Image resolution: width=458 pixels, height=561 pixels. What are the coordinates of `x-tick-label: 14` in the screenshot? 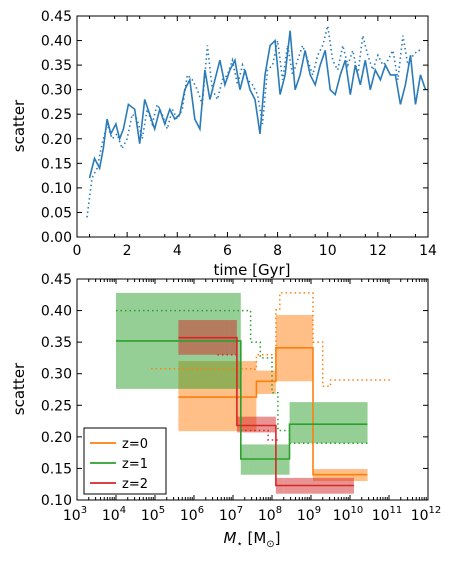 It's located at (428, 251).